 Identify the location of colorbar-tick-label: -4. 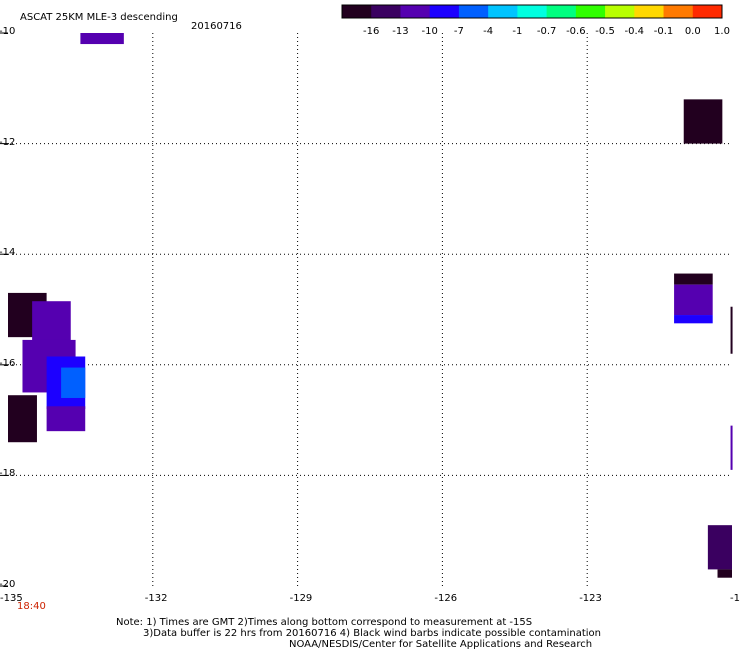
(488, 31).